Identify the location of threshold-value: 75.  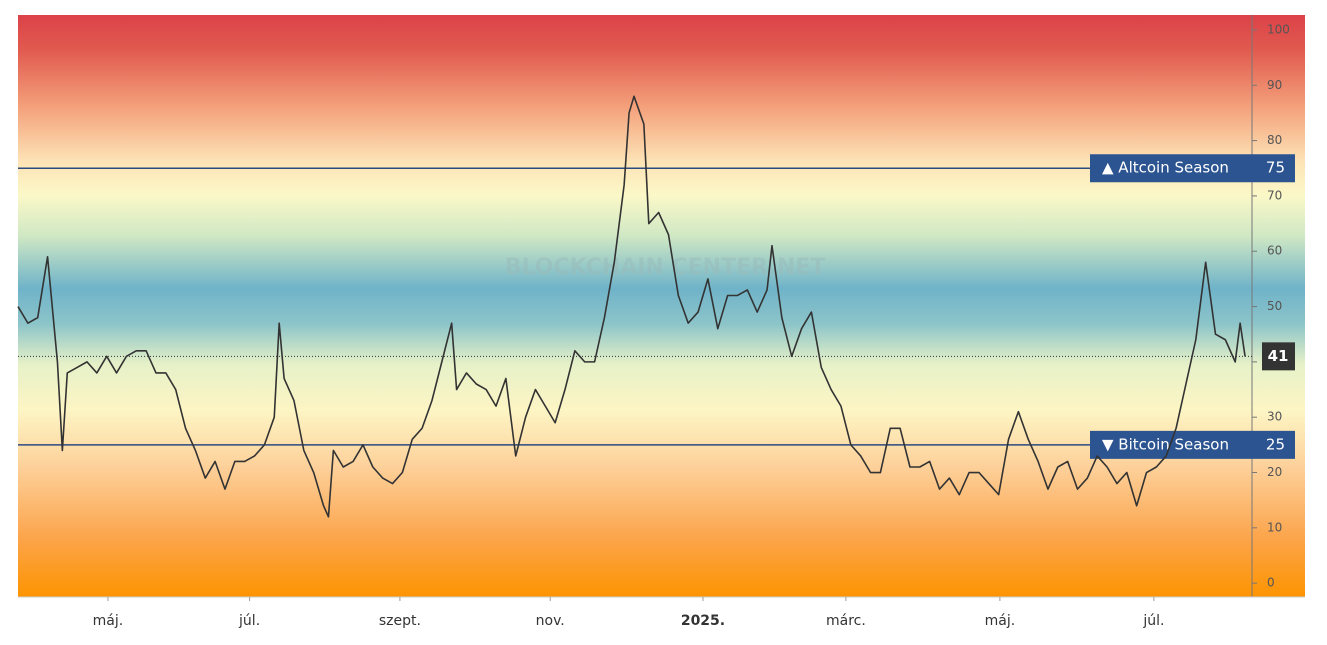
(1275, 168).